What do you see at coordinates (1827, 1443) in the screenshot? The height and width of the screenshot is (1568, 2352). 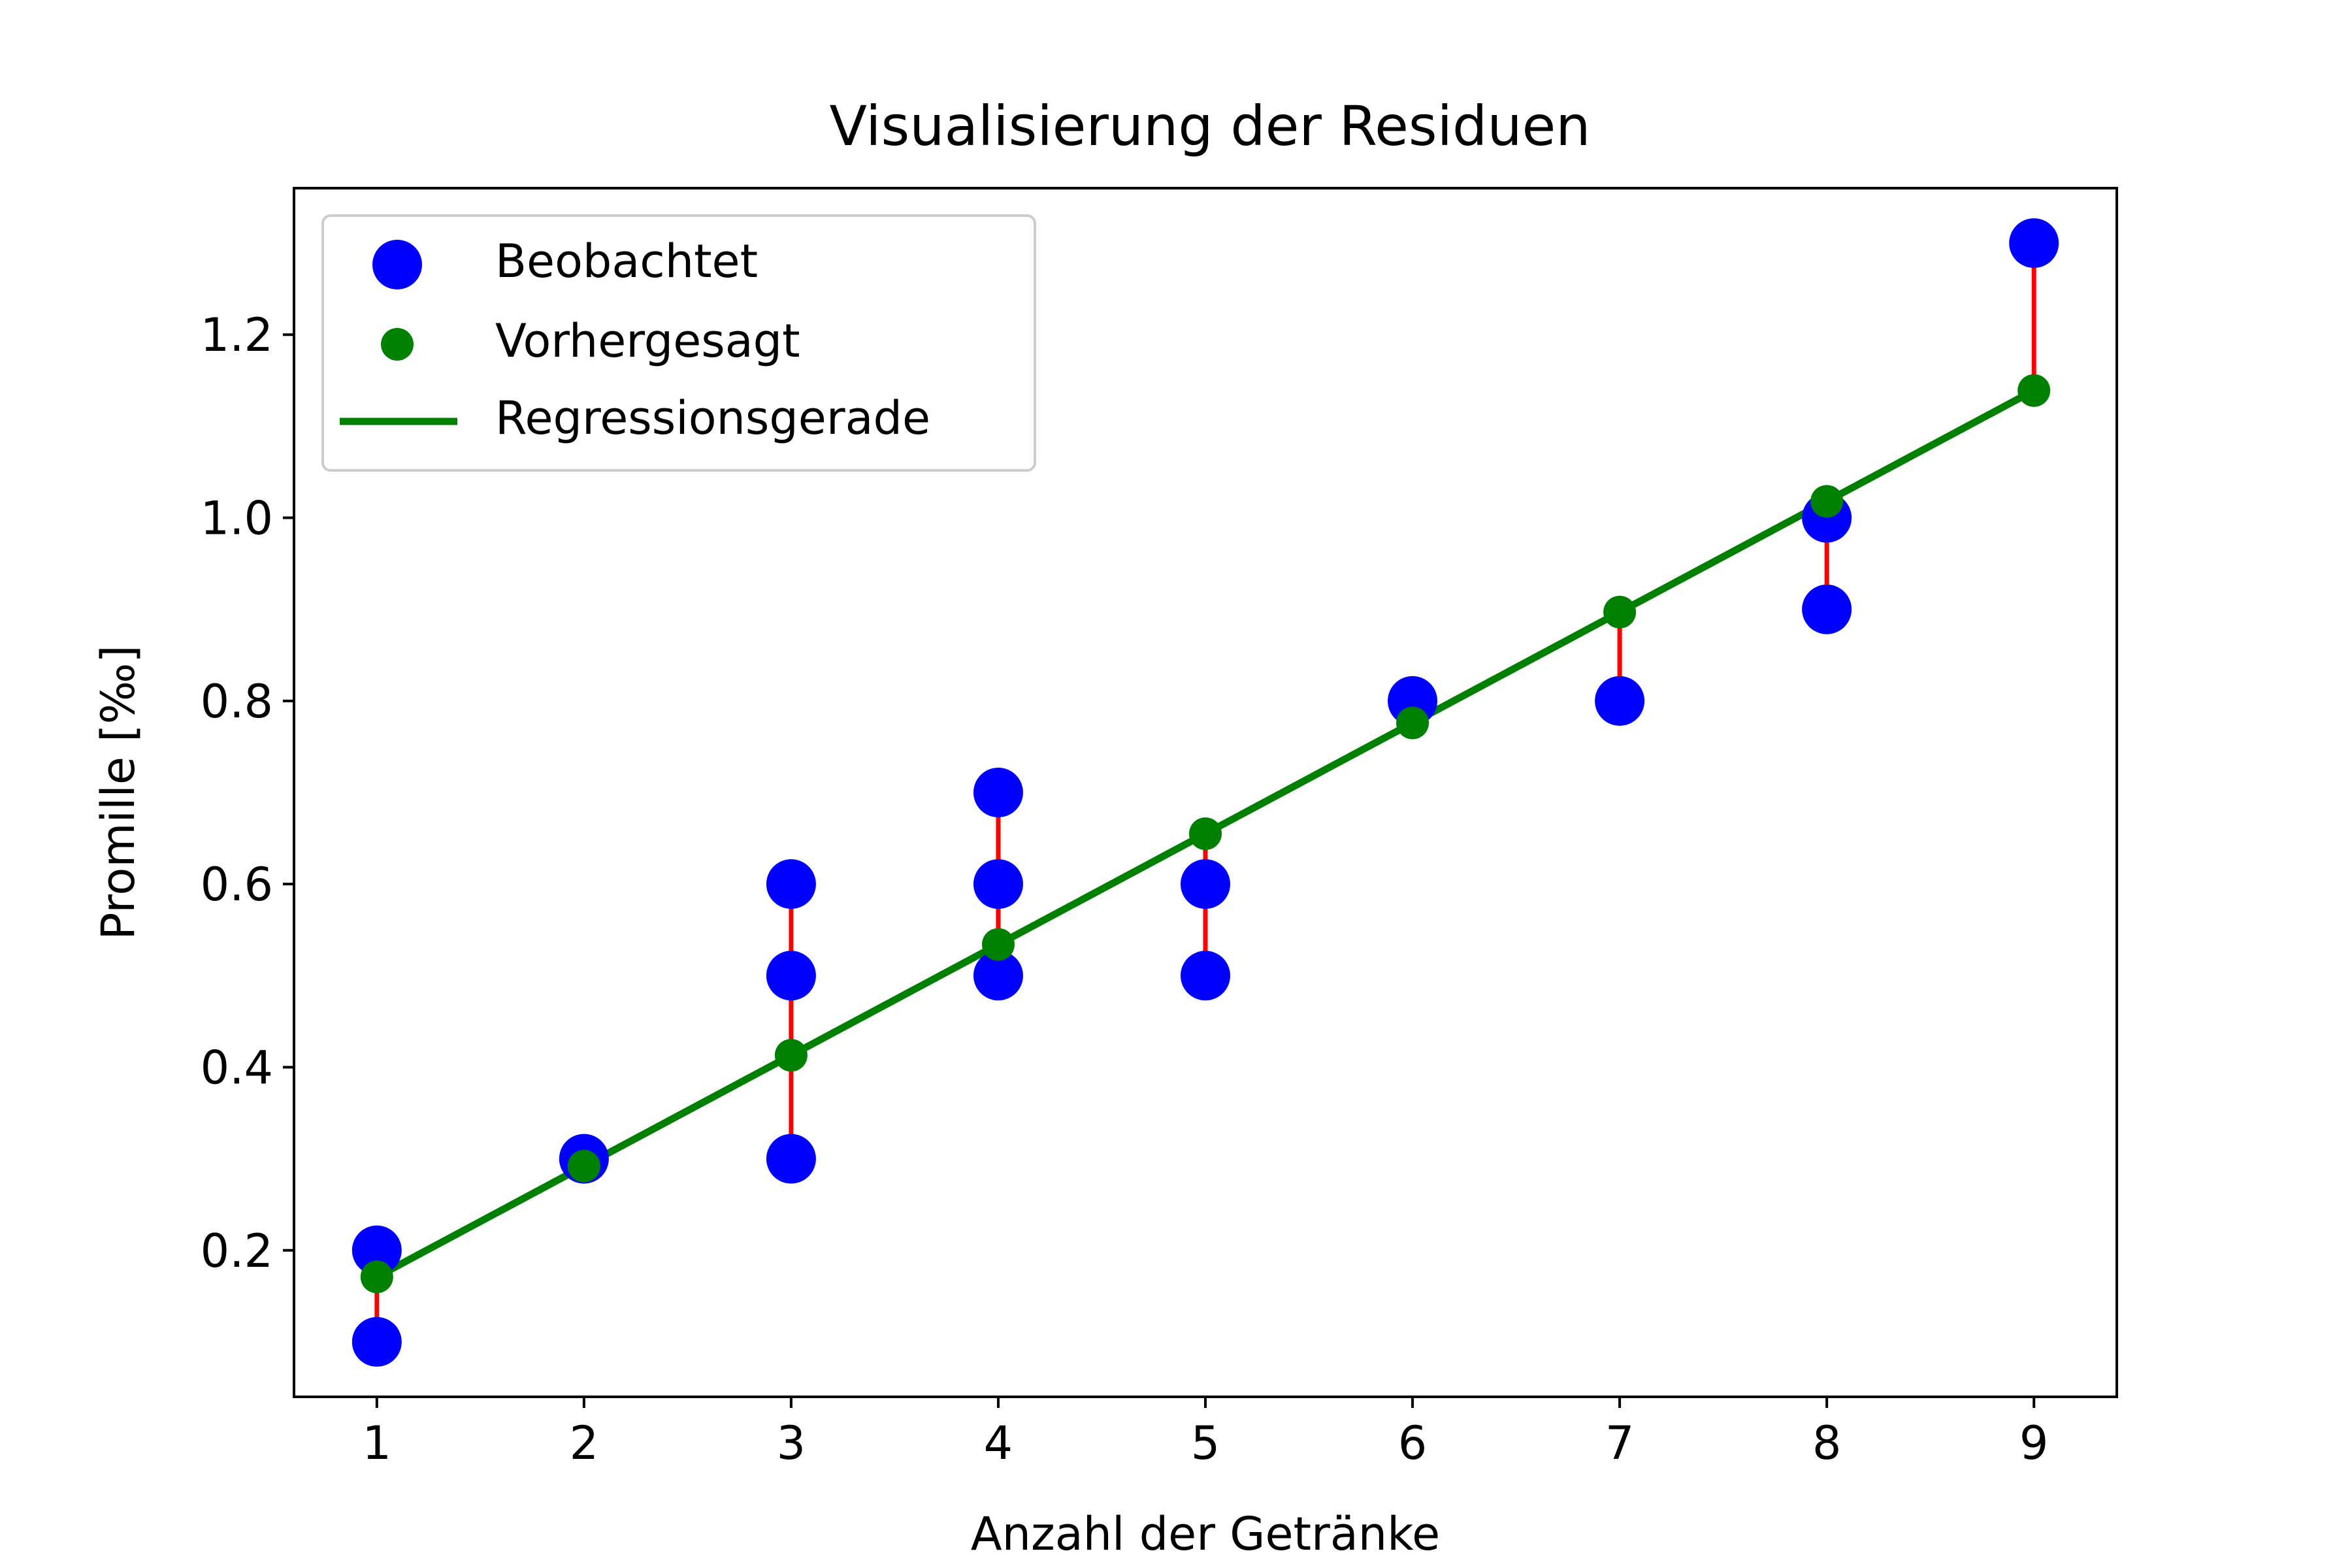 I see `x-tick-label: 8` at bounding box center [1827, 1443].